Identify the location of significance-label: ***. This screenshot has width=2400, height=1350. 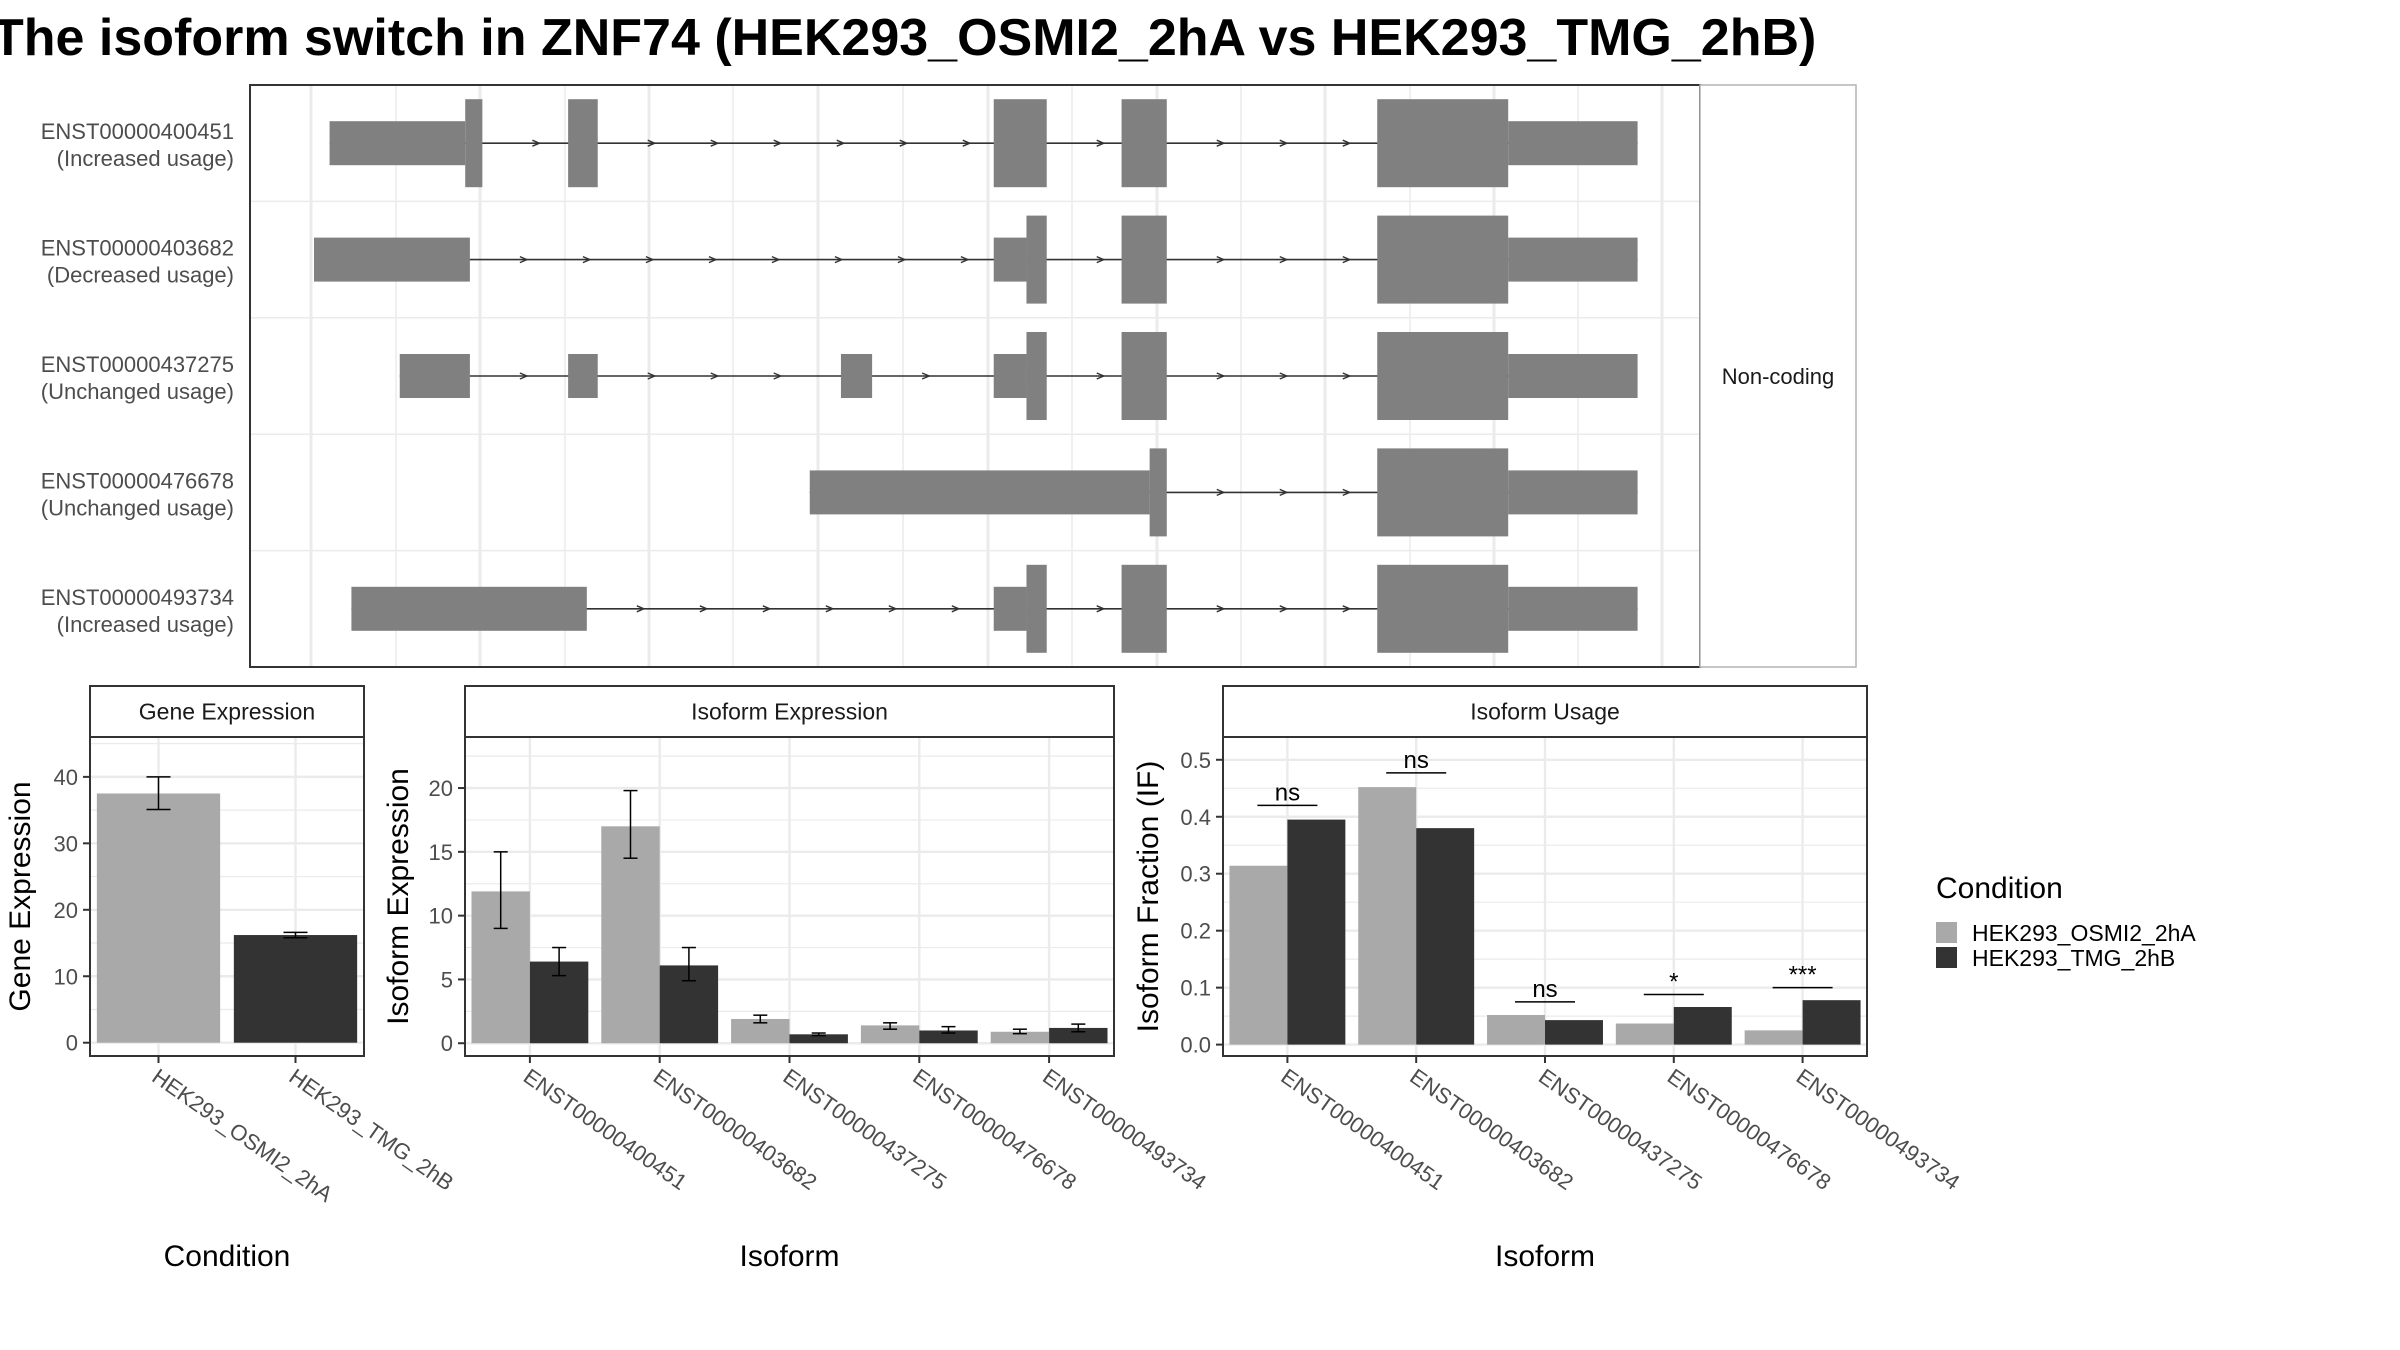
(1803, 975).